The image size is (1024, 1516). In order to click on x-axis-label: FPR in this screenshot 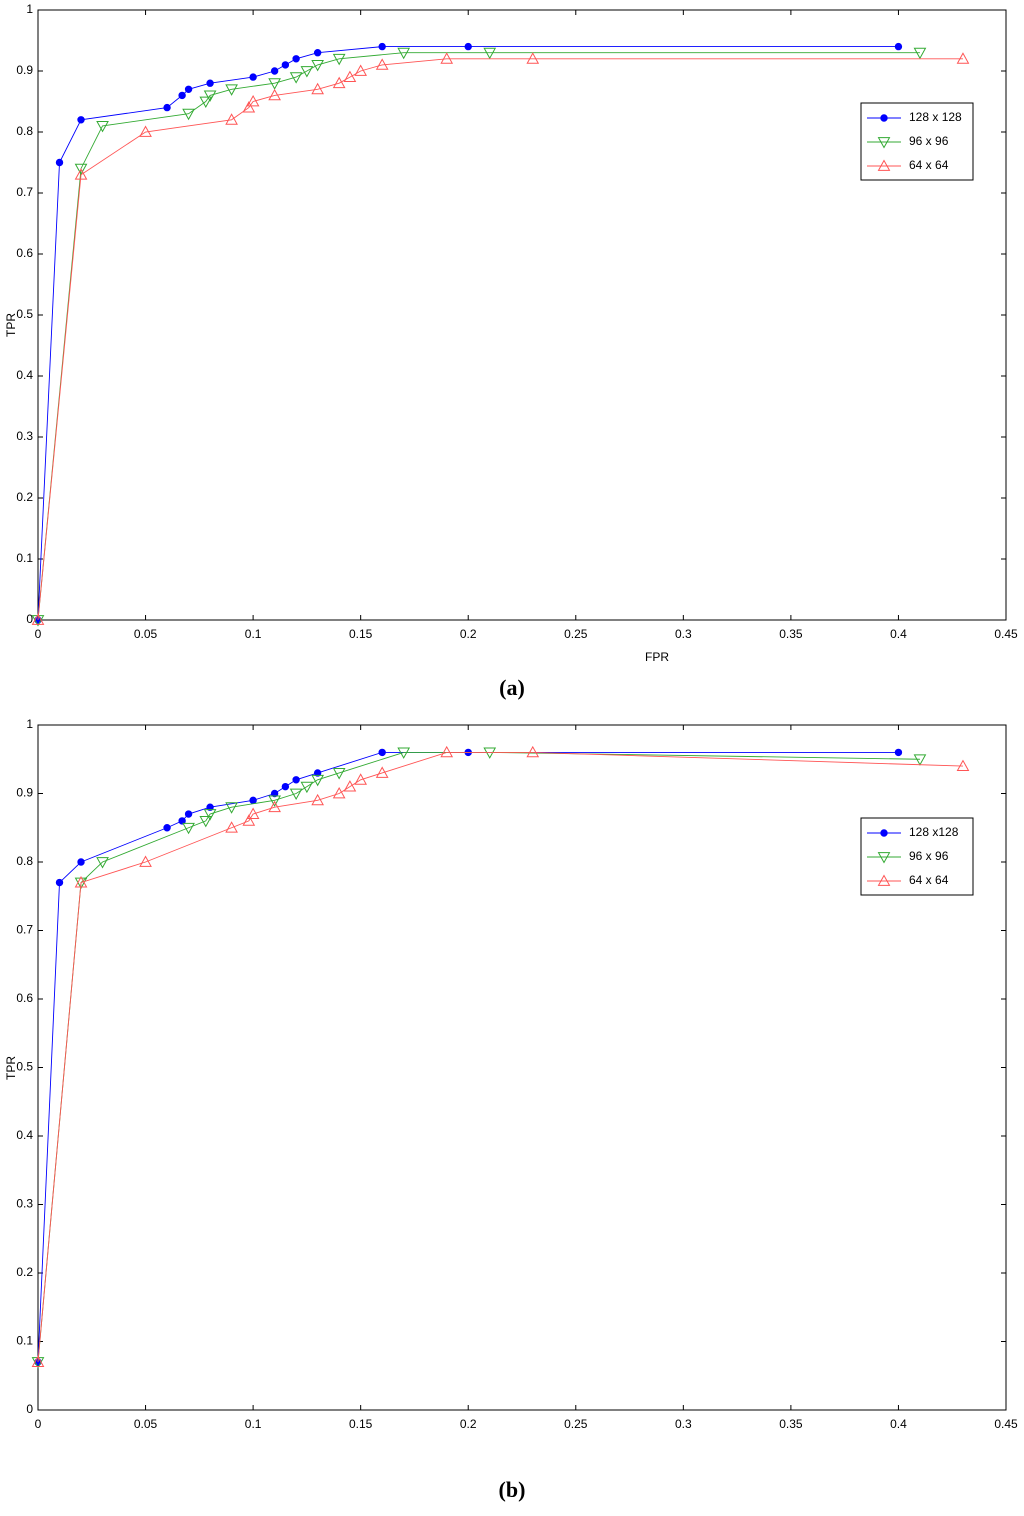, I will do `click(657, 657)`.